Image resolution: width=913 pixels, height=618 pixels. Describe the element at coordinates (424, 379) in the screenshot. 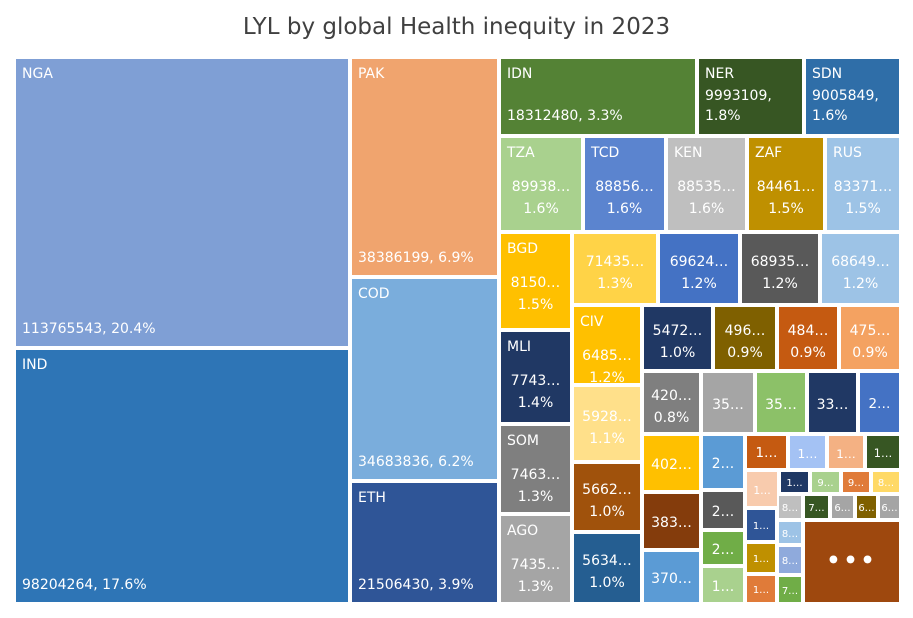

I see `treemap-tile-cod: COD 34683836, 6.2%` at that location.